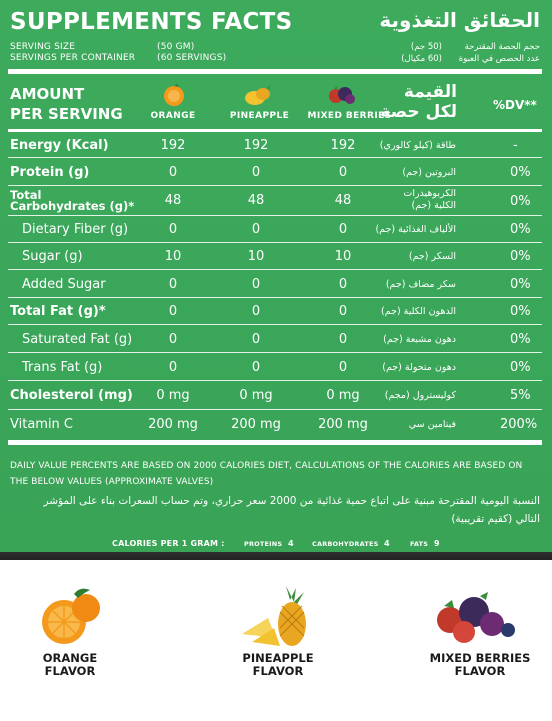 This screenshot has height=721, width=552. What do you see at coordinates (419, 339) in the screenshot?
I see `nutrient-label-arabic: دهون مشبعة (جم)` at bounding box center [419, 339].